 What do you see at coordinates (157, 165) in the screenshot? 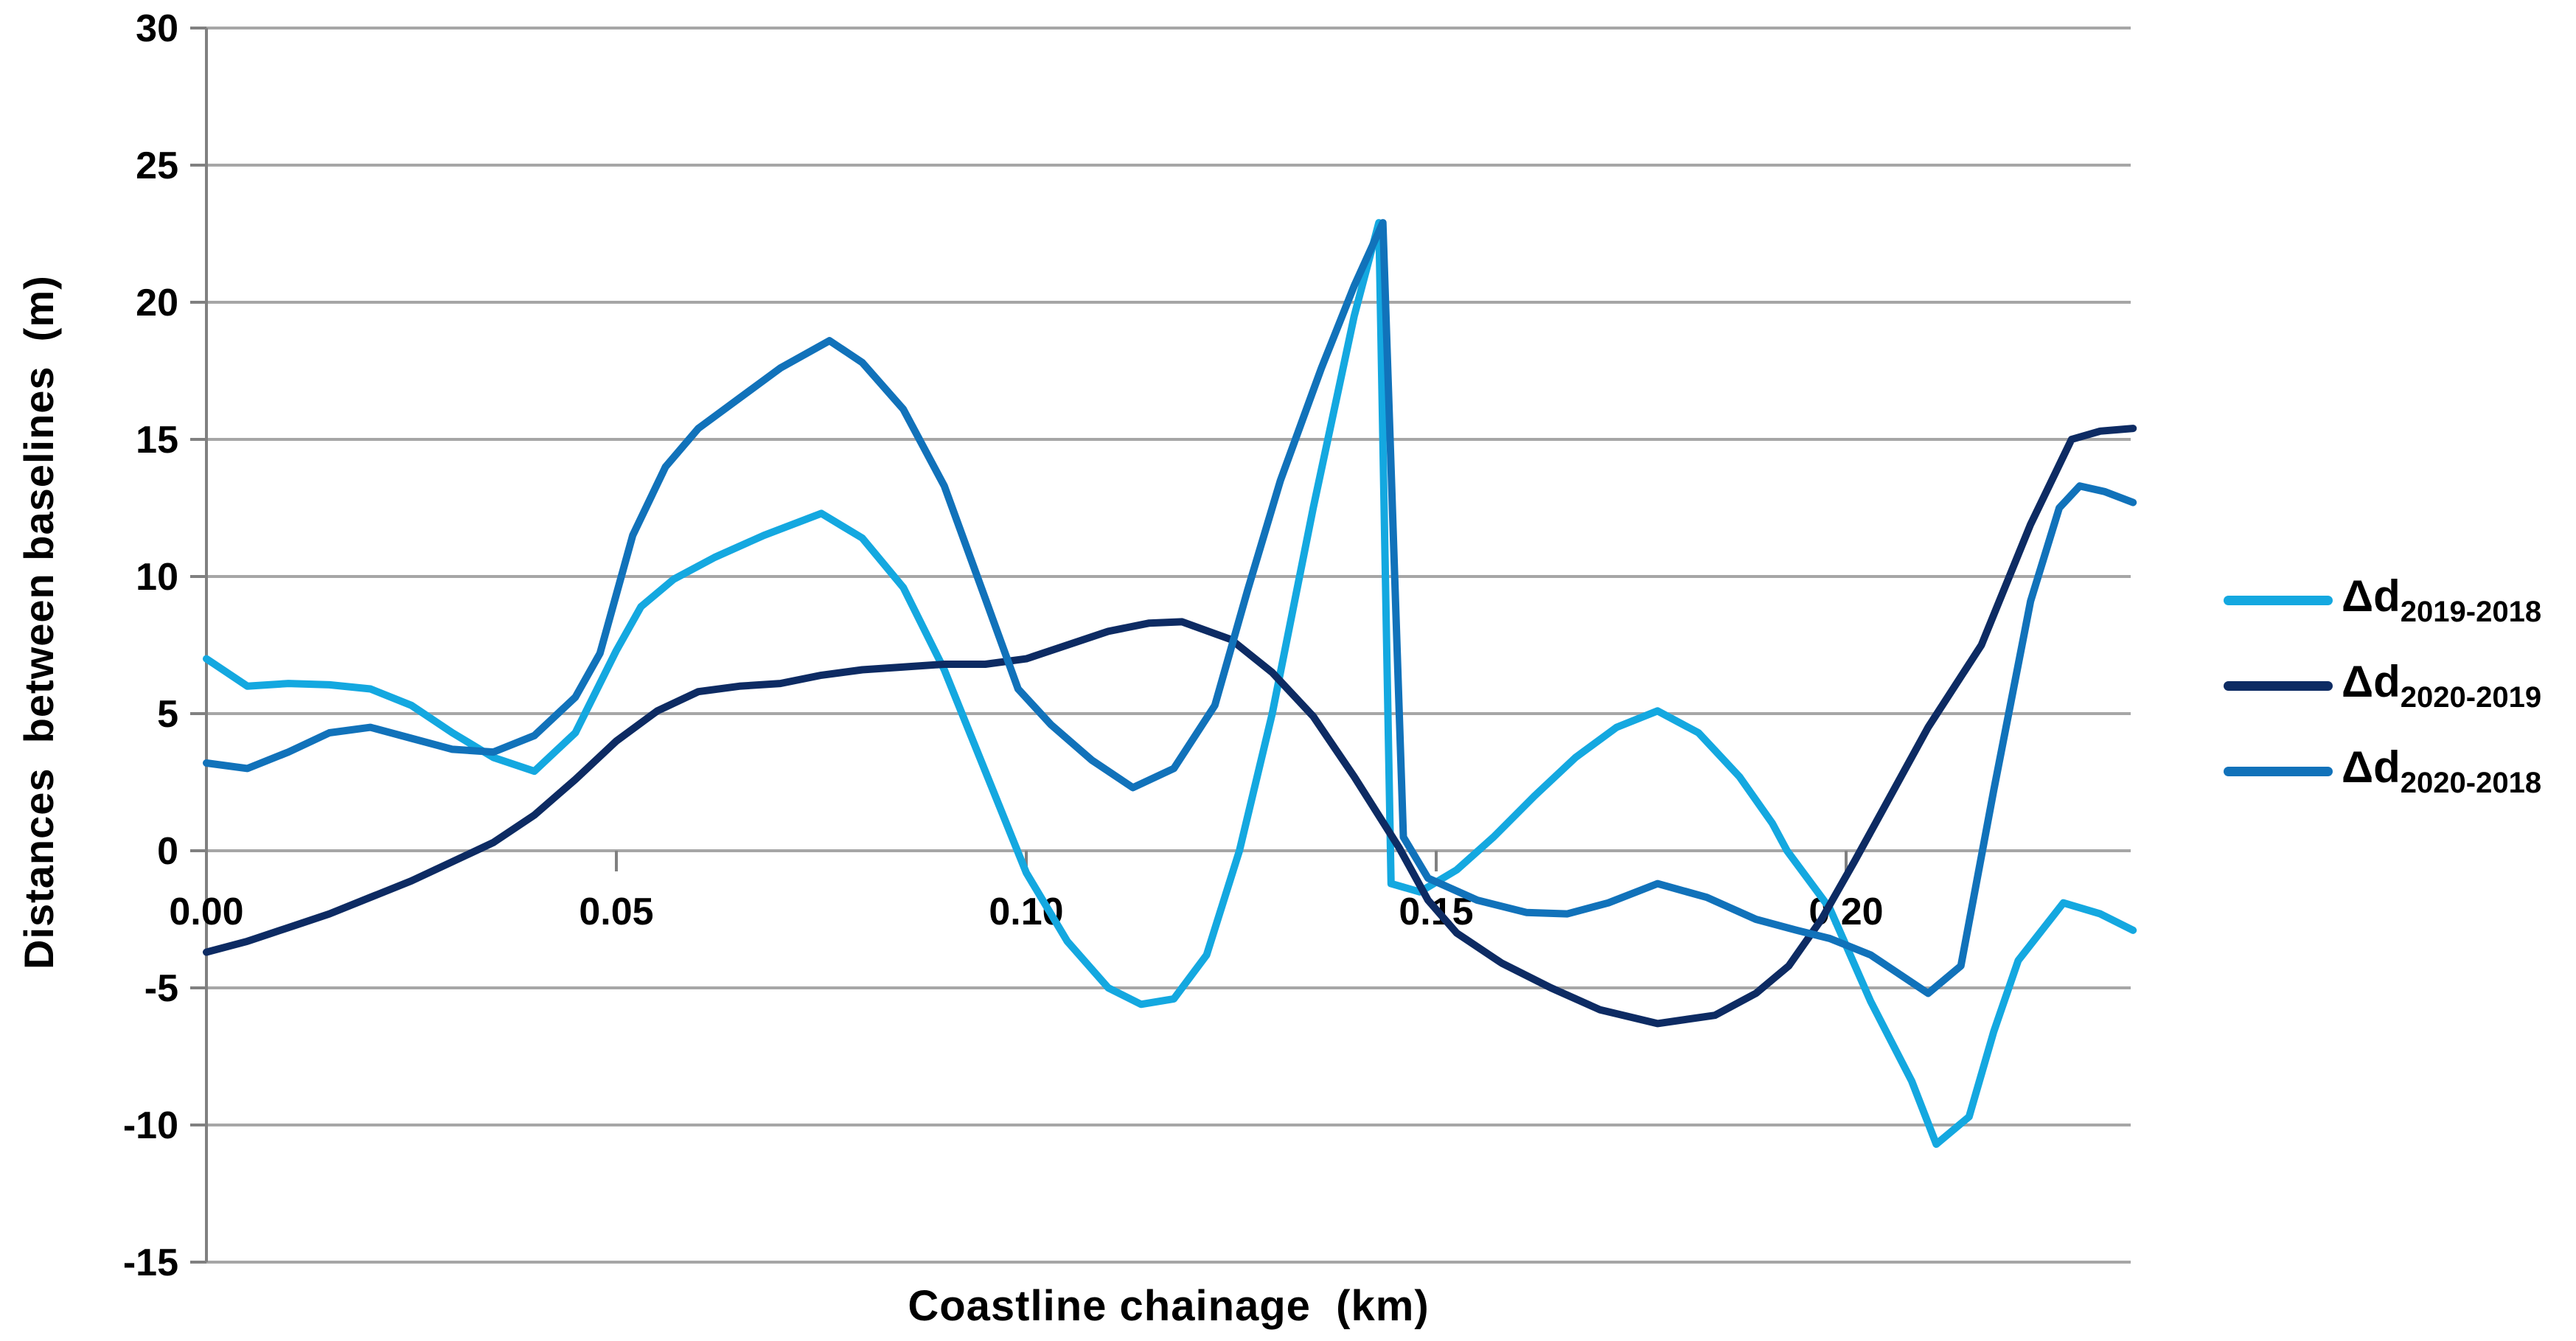
I see `y-tick-label: 25` at bounding box center [157, 165].